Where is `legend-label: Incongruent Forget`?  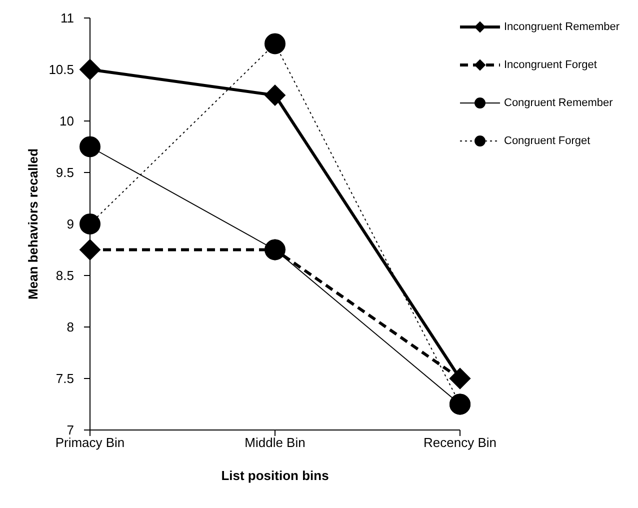 legend-label: Incongruent Forget is located at coordinates (550, 65).